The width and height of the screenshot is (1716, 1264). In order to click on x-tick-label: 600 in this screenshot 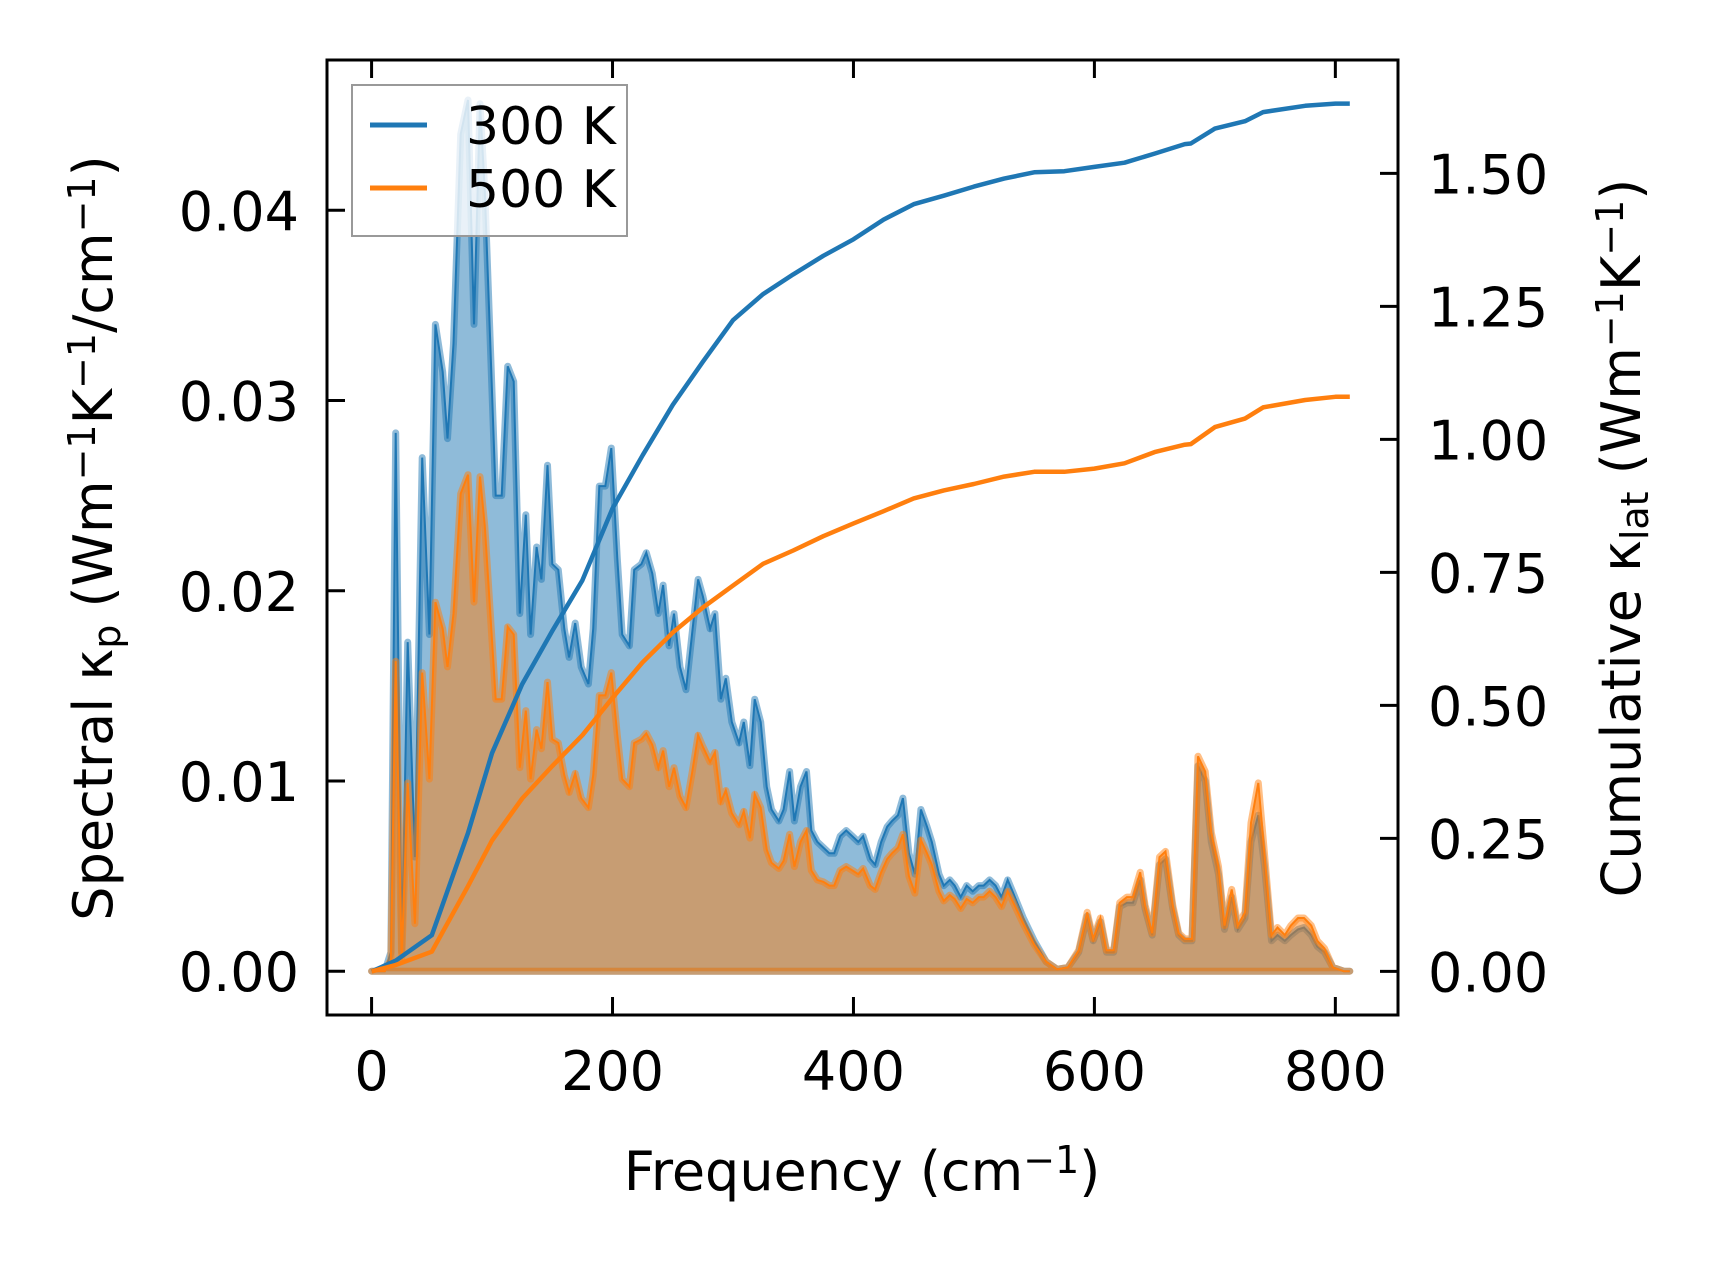, I will do `click(1094, 1071)`.